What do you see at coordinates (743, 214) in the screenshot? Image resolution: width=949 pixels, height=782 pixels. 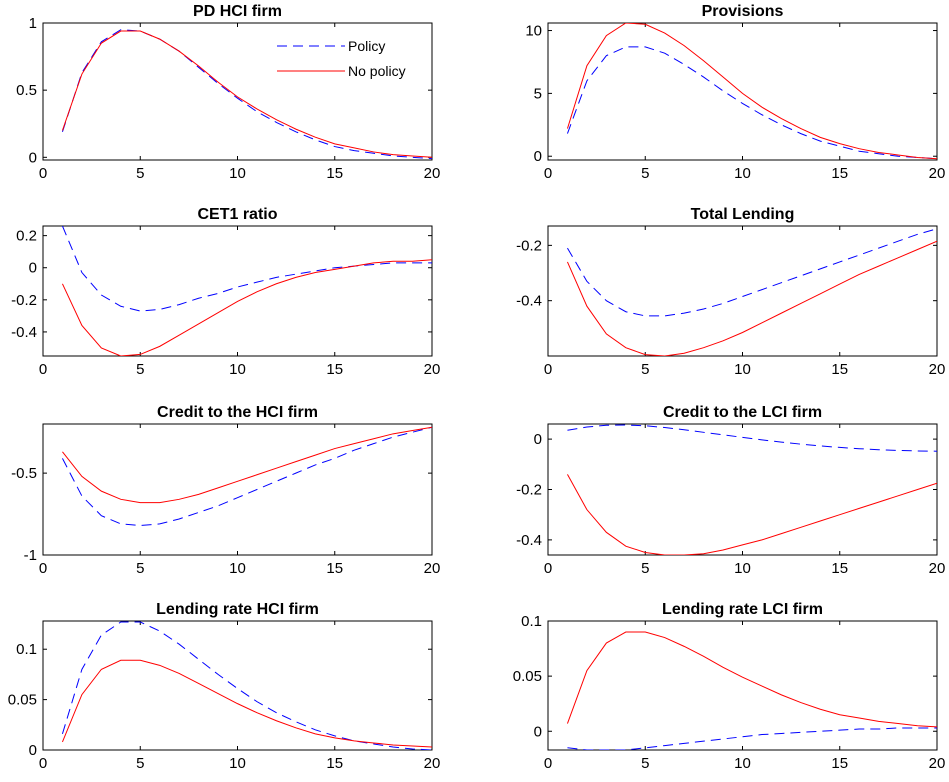 I see `chart-title: Total Lending` at bounding box center [743, 214].